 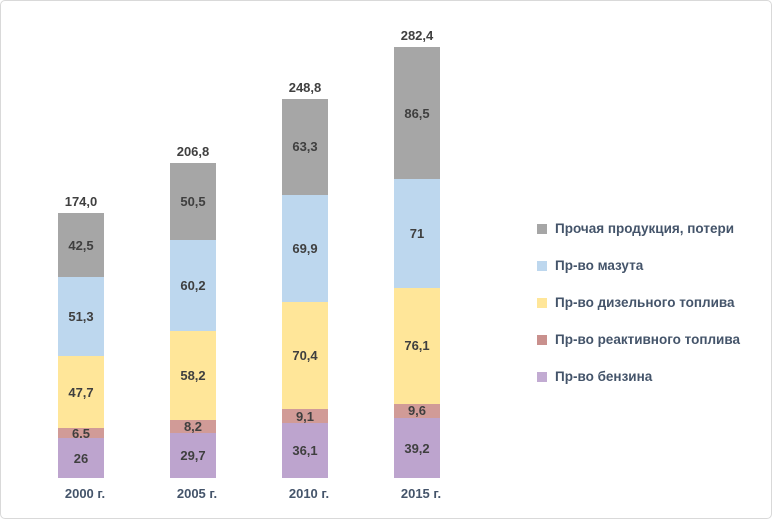 I want to click on bar-total-label: 206,8, so click(x=193, y=151).